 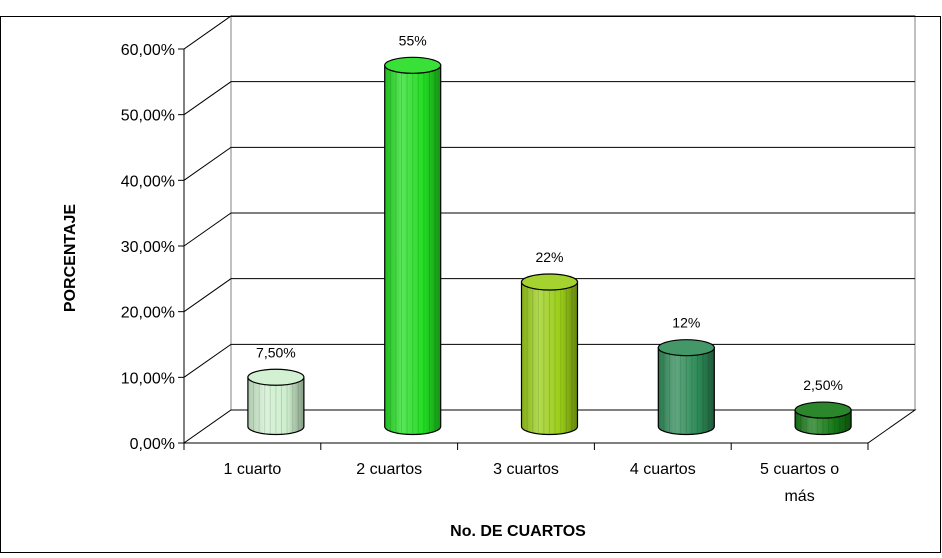 What do you see at coordinates (549, 257) in the screenshot?
I see `data-label: 22%` at bounding box center [549, 257].